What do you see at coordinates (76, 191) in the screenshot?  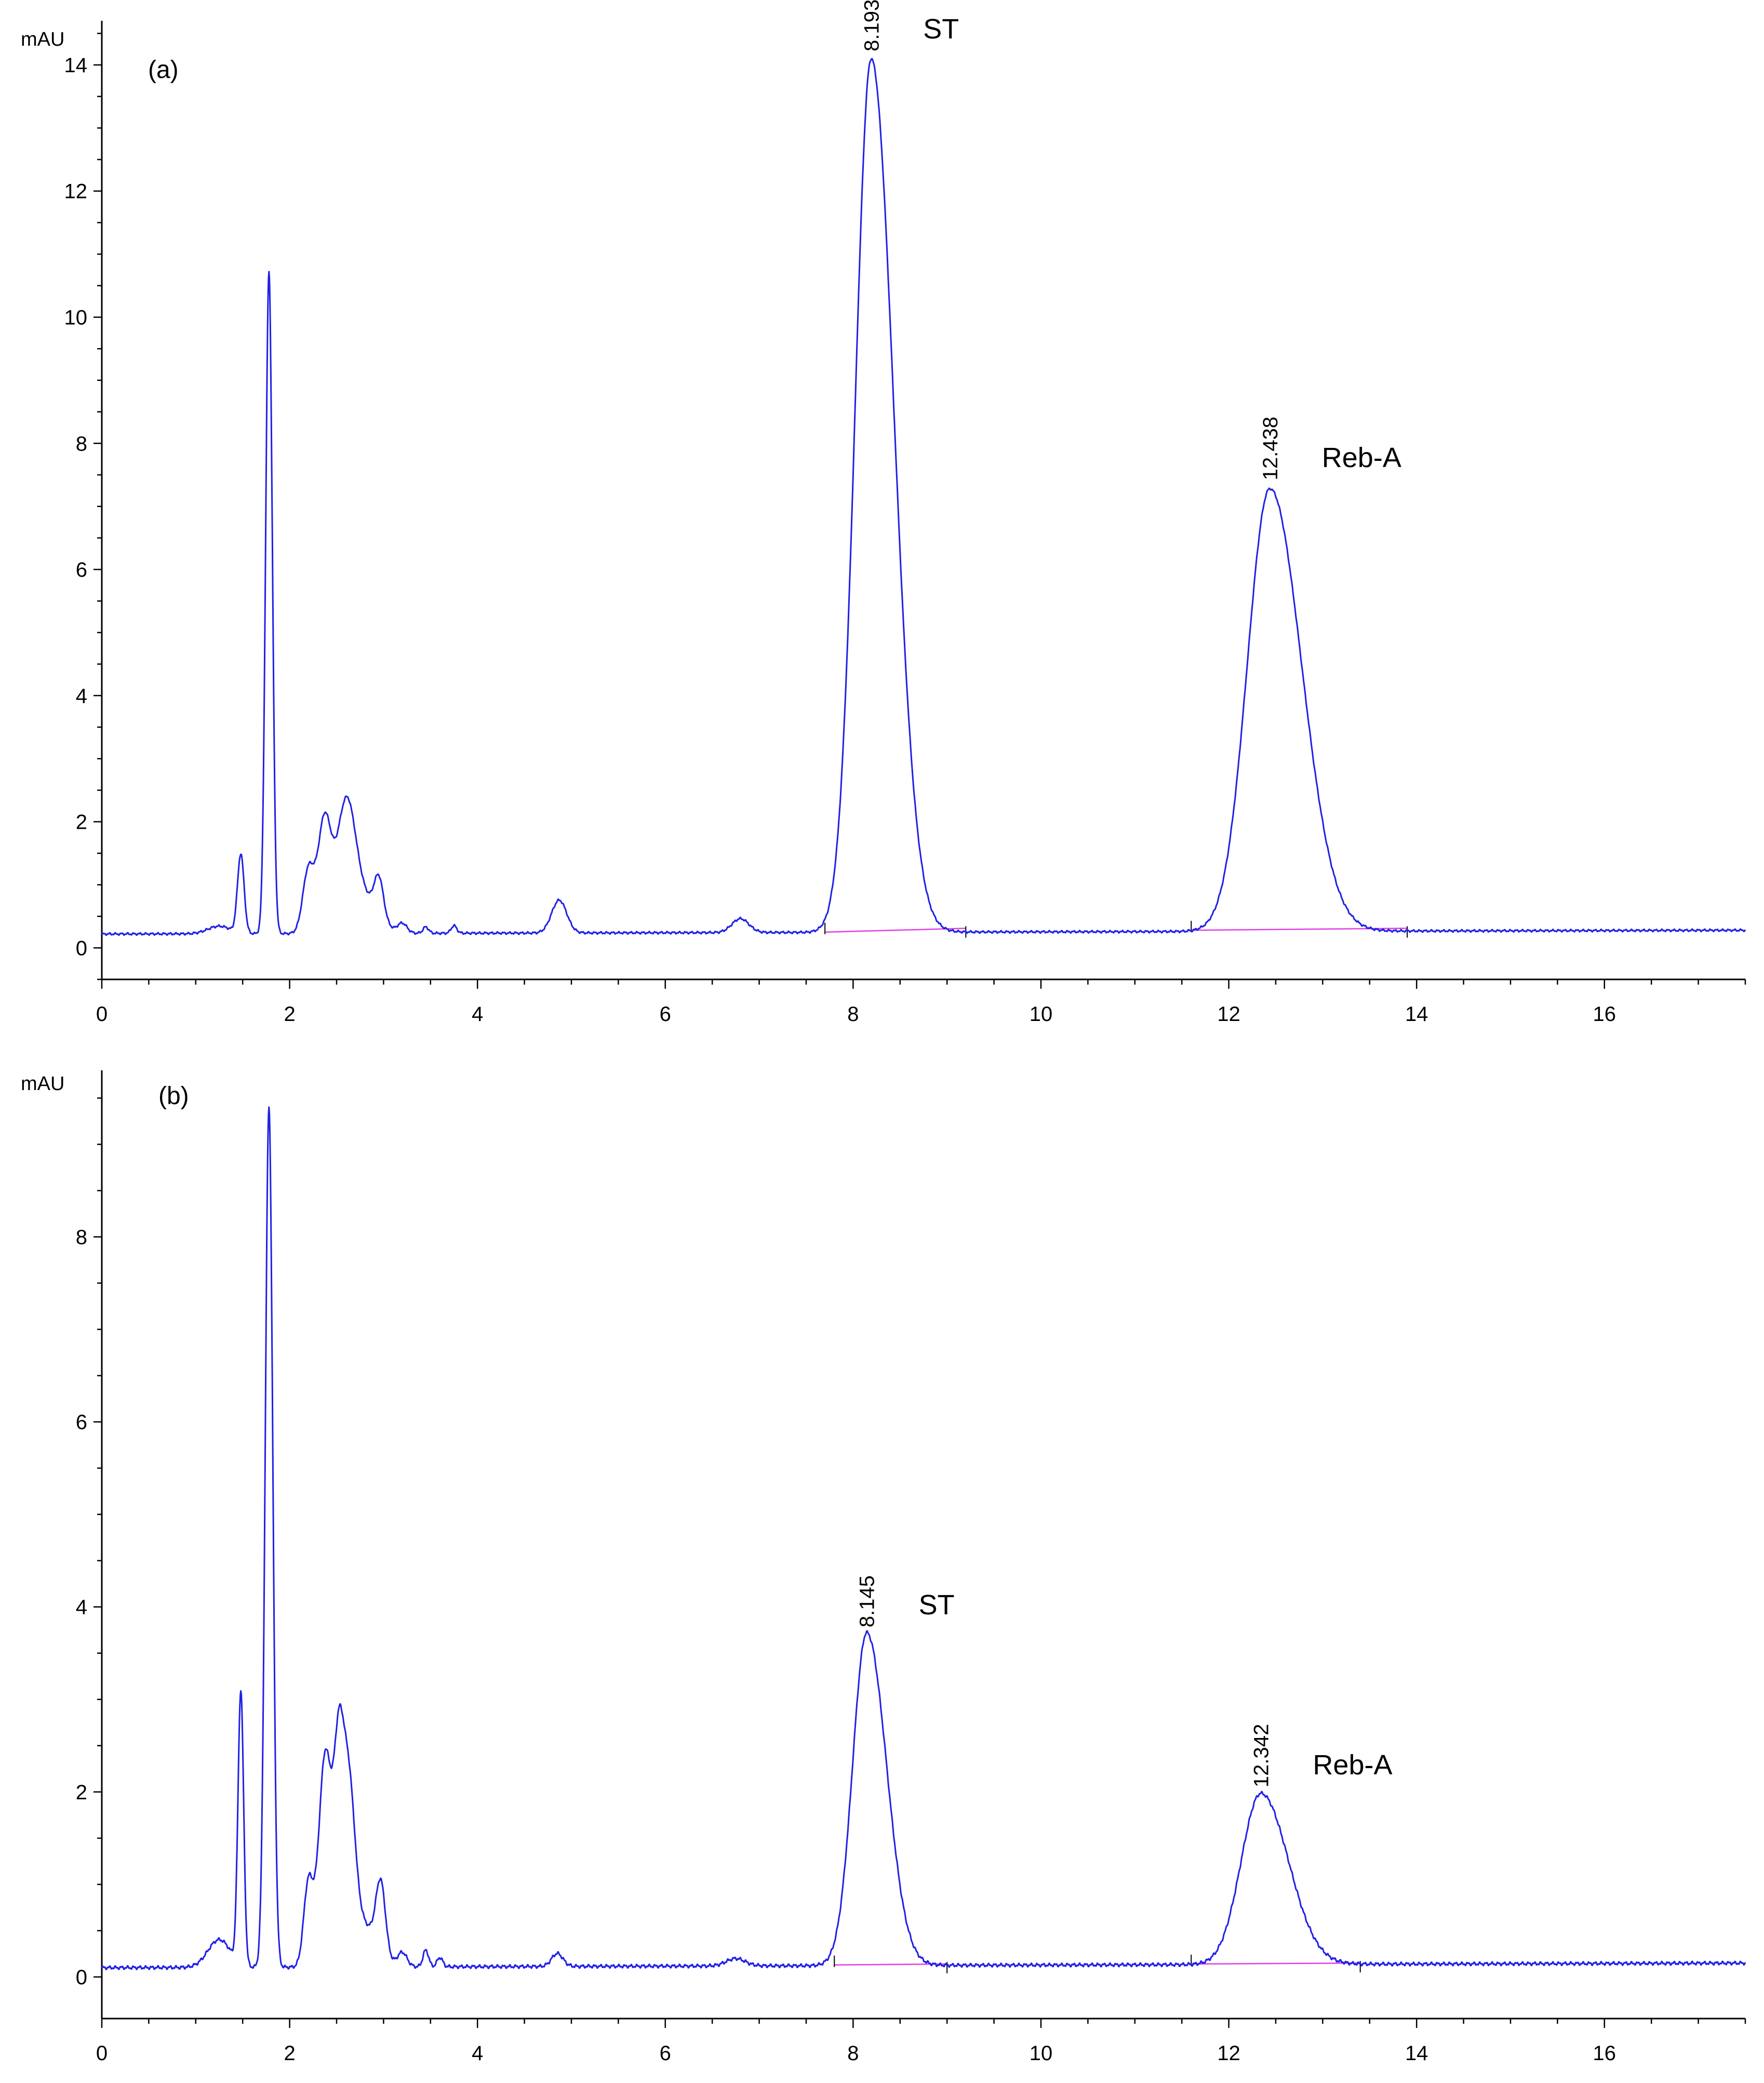 I see `y-tick-label: 12` at bounding box center [76, 191].